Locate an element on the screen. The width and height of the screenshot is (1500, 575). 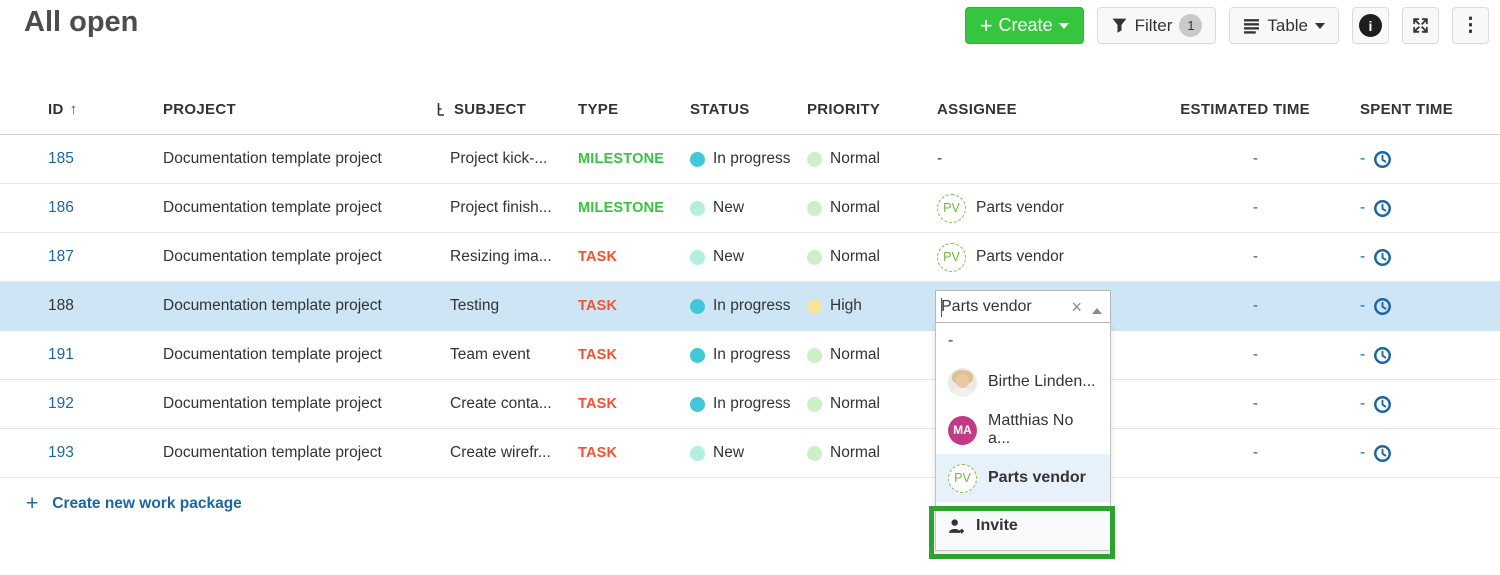
option-parts-vendor: PV Parts vendor is located at coordinates (1023, 478).